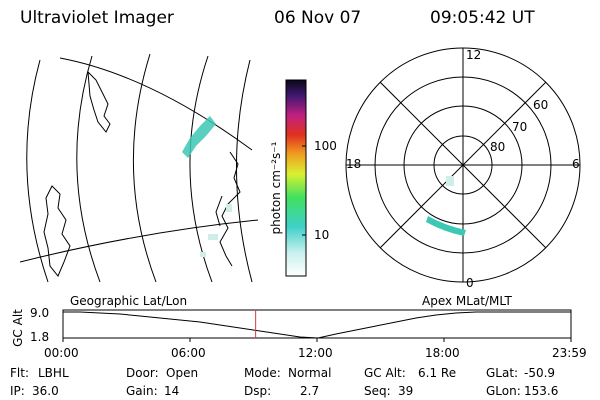 The width and height of the screenshot is (600, 400). Describe the element at coordinates (310, 373) in the screenshot. I see `info-mode-value: Normal` at that location.